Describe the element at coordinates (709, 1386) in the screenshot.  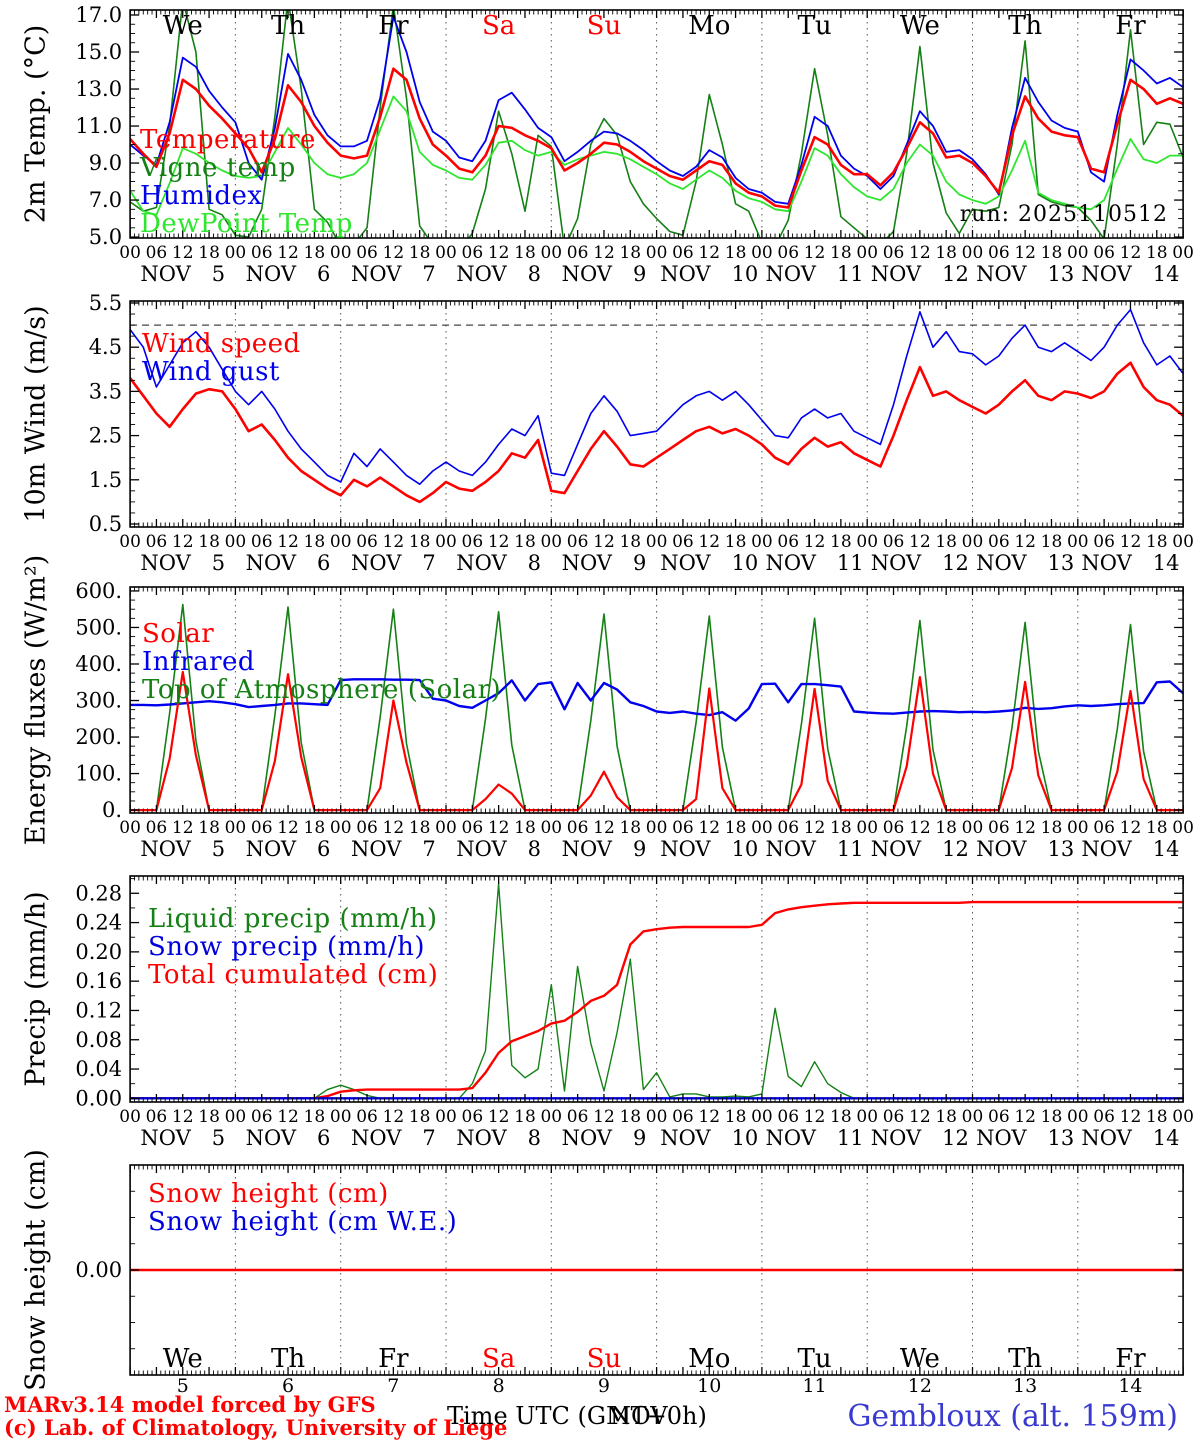
I see `day-number-label: 10` at that location.